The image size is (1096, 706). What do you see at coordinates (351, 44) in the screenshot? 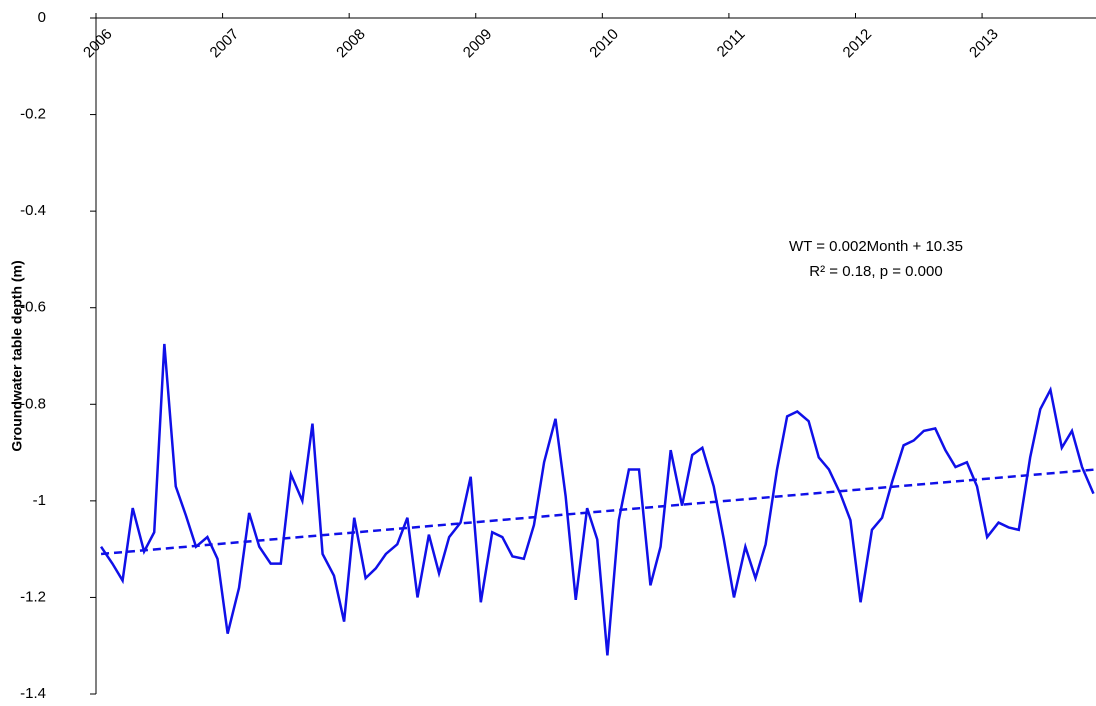
I see `x-tick-label: 2008` at bounding box center [351, 44].